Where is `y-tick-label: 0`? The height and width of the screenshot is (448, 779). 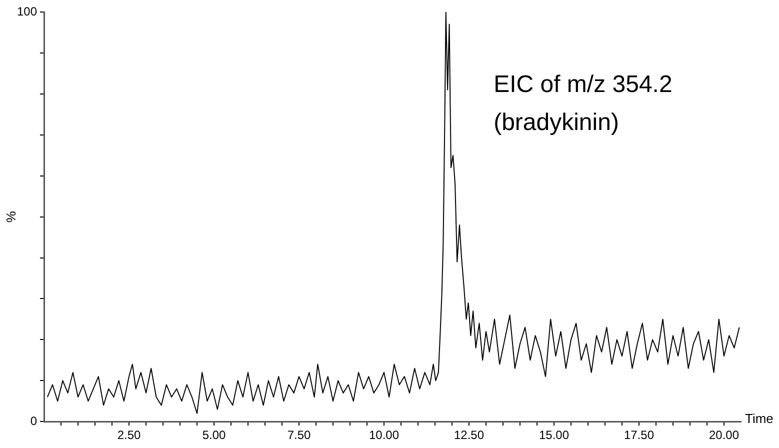
y-tick-label: 0 is located at coordinates (34, 421).